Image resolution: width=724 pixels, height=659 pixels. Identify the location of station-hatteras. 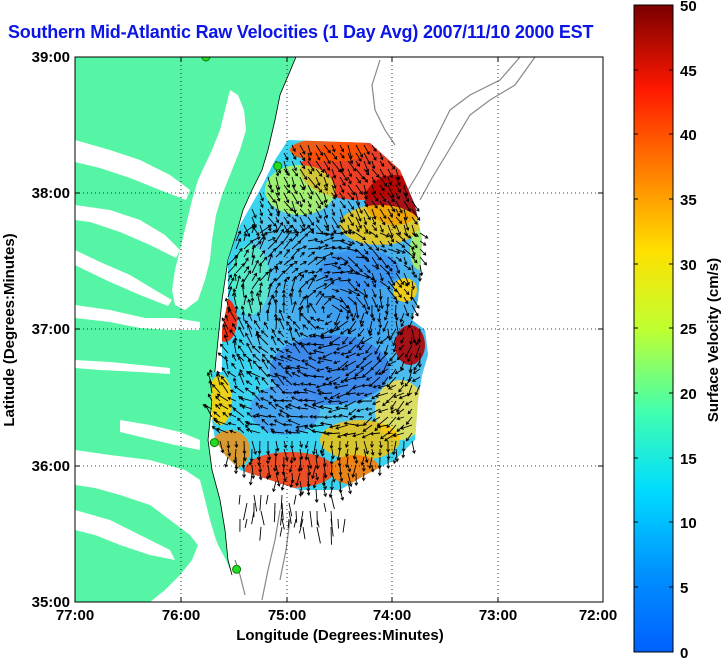
(237, 569).